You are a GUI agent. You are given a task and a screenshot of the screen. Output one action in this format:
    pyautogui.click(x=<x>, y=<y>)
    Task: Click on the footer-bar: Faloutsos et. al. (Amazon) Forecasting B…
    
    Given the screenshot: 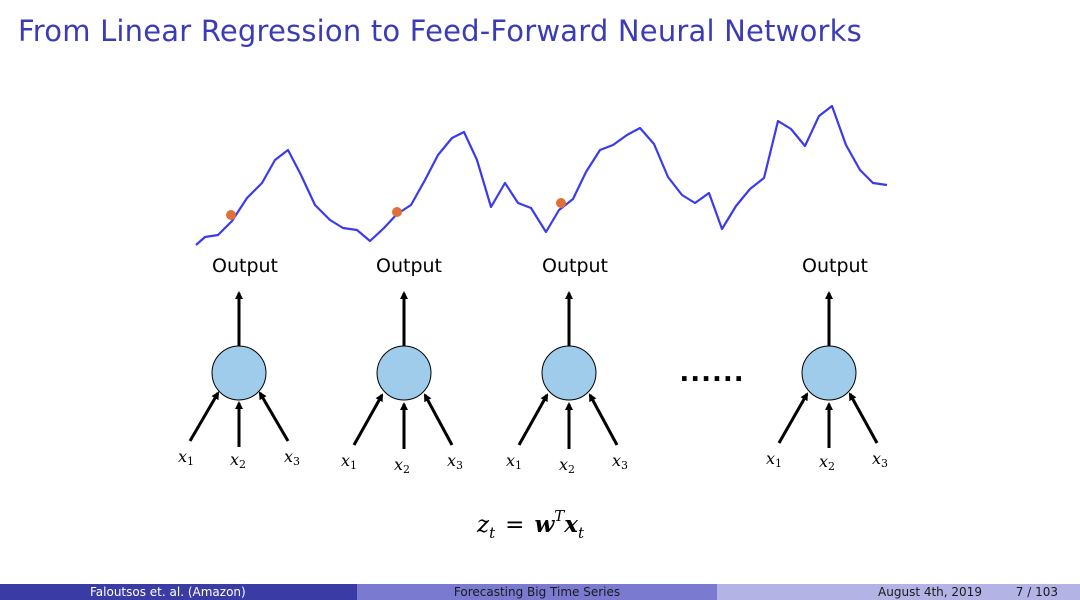 What is the action you would take?
    pyautogui.click(x=540, y=592)
    